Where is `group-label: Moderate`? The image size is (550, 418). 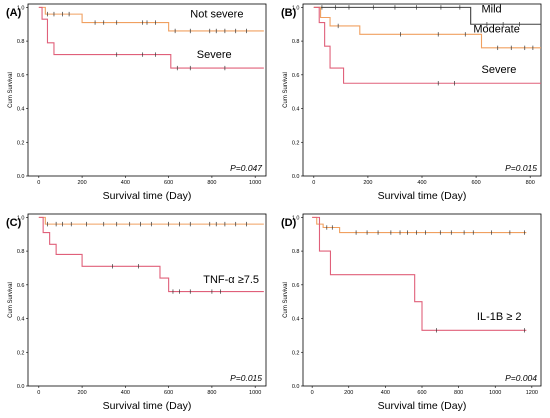
group-label: Moderate is located at coordinates (496, 30).